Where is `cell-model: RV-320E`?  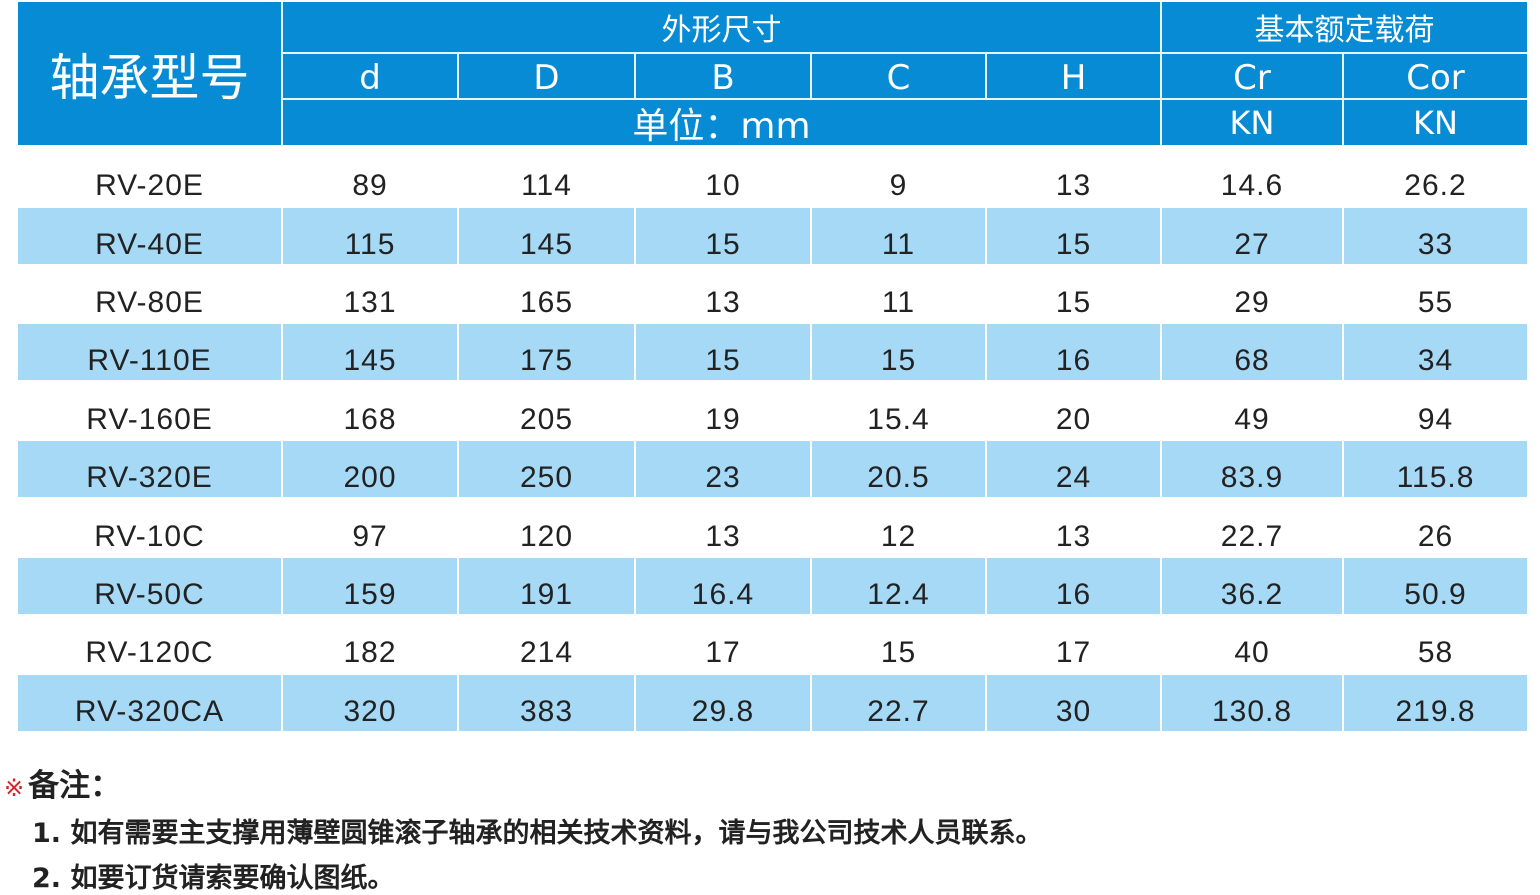 cell-model: RV-320E is located at coordinates (149, 469).